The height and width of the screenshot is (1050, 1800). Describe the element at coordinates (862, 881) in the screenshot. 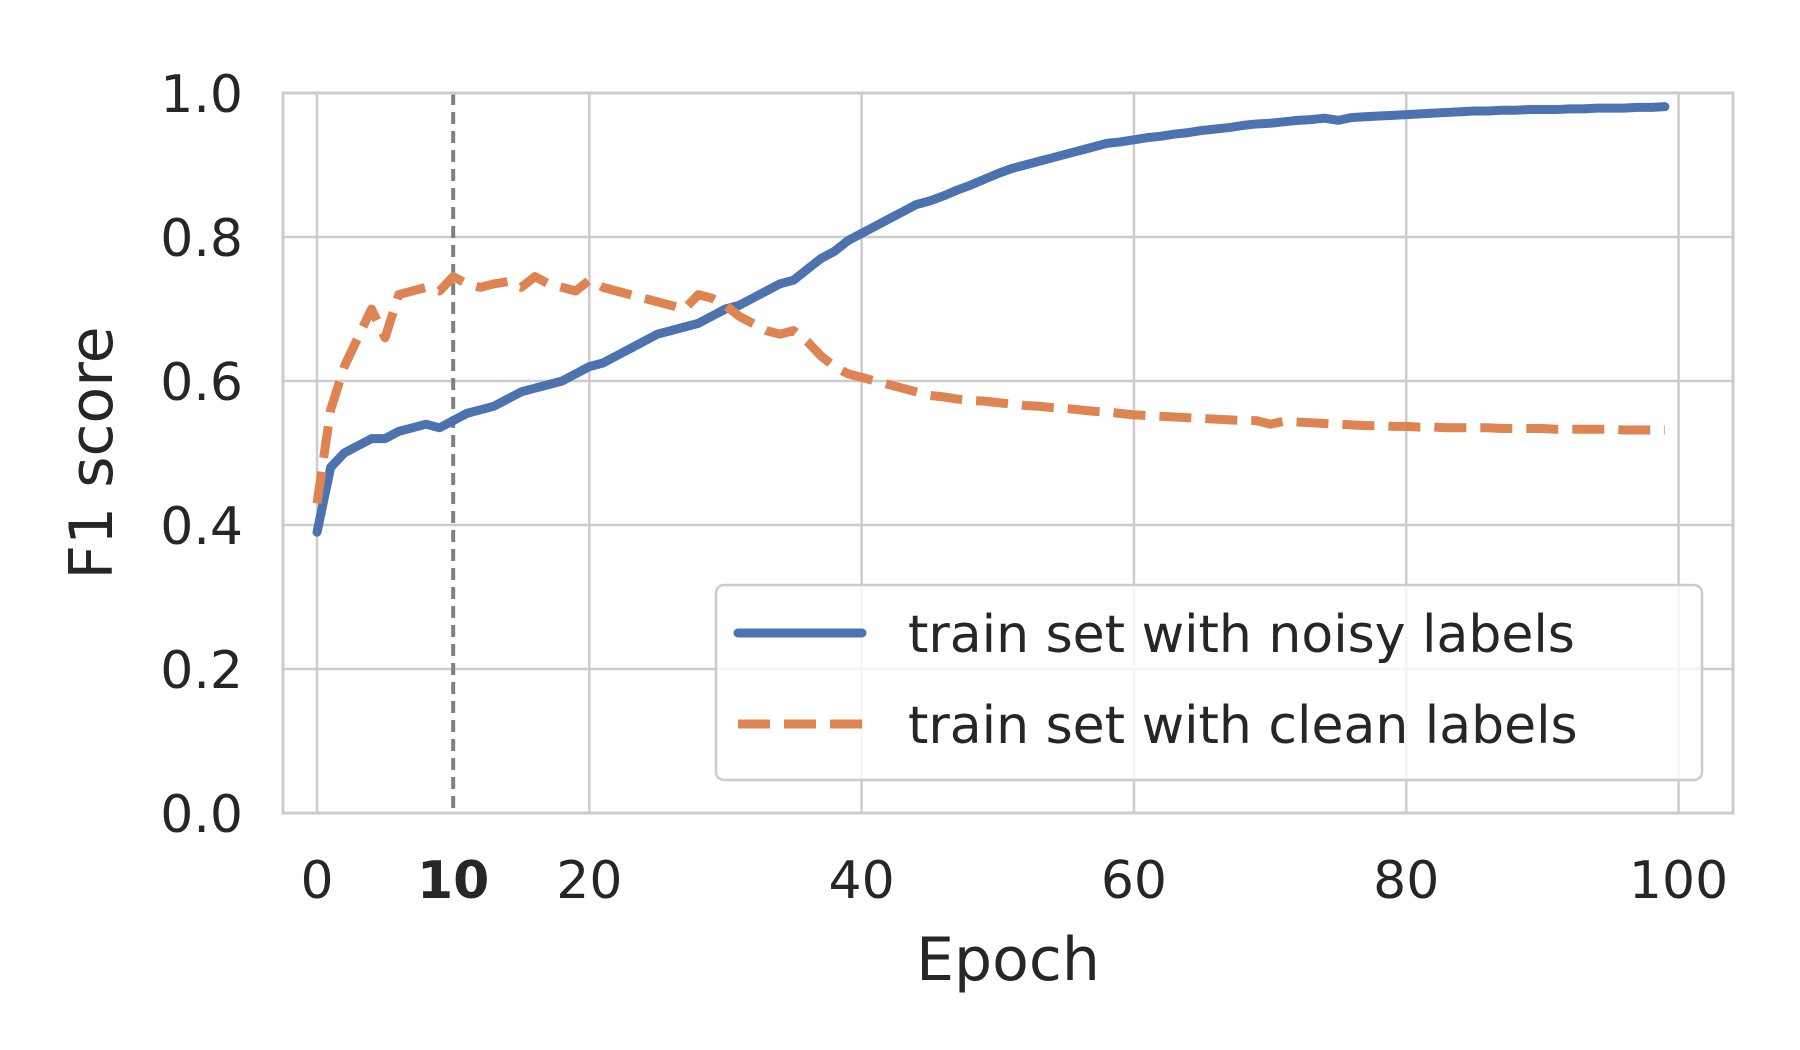

I see `x-tick-label-40: 40` at that location.